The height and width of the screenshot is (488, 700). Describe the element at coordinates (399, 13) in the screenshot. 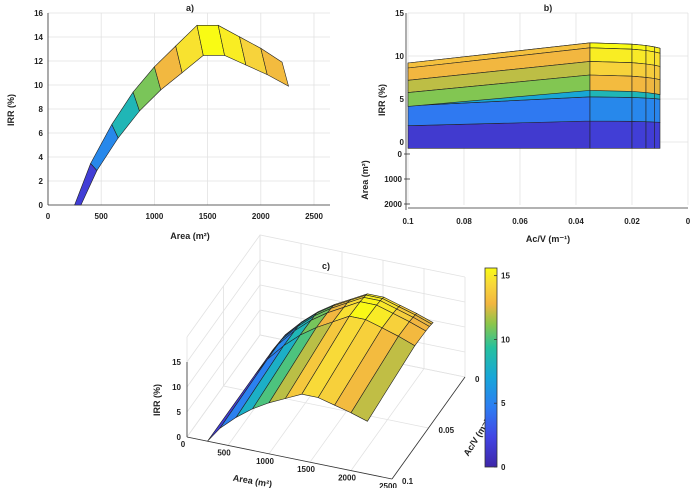

I see `y-tick-label: 15` at that location.